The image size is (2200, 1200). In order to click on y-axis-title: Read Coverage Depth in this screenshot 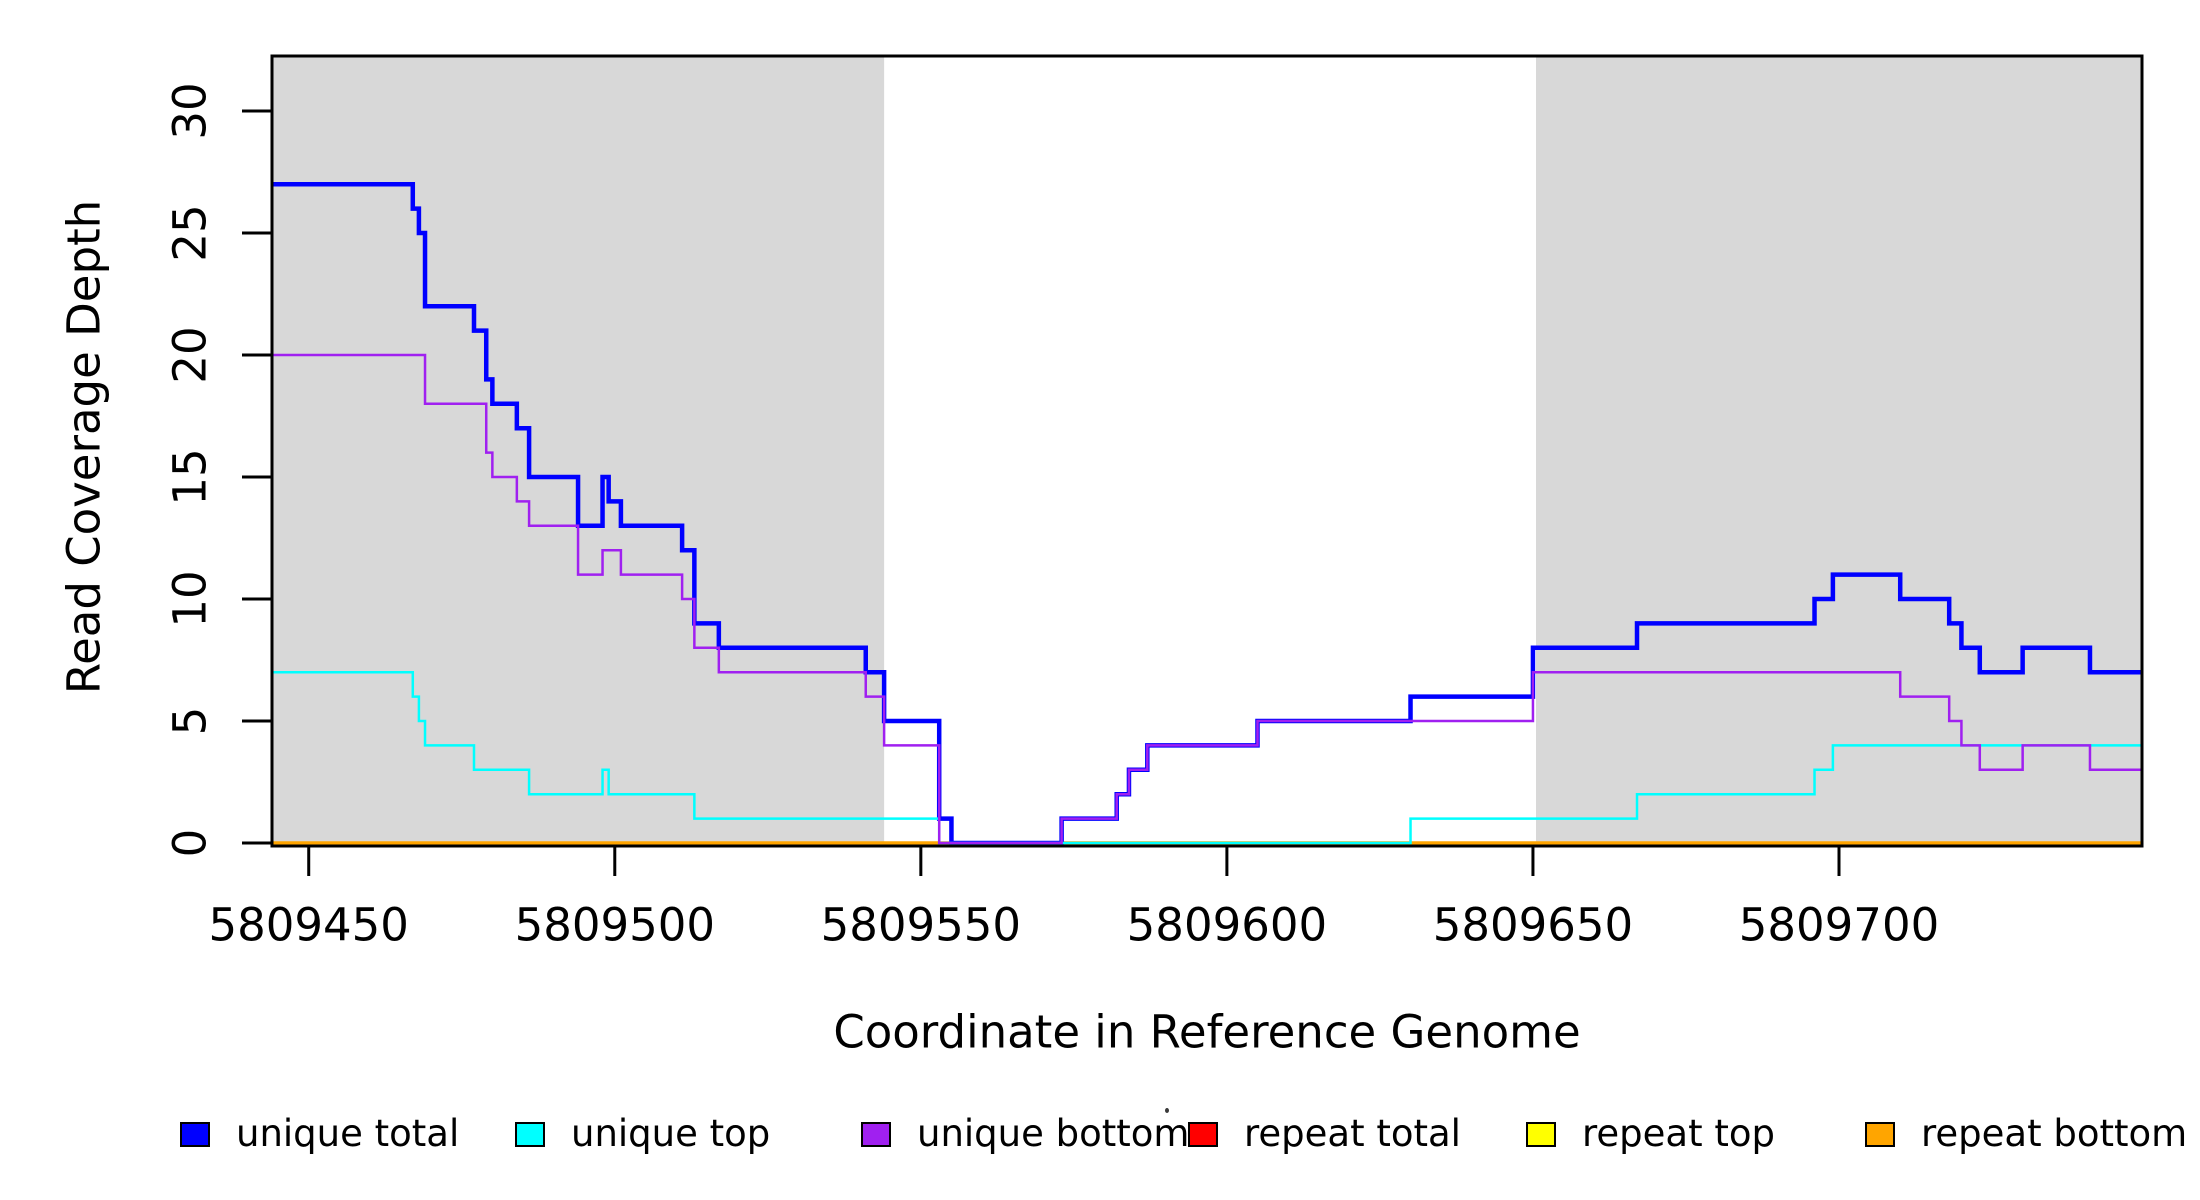, I will do `click(84, 447)`.